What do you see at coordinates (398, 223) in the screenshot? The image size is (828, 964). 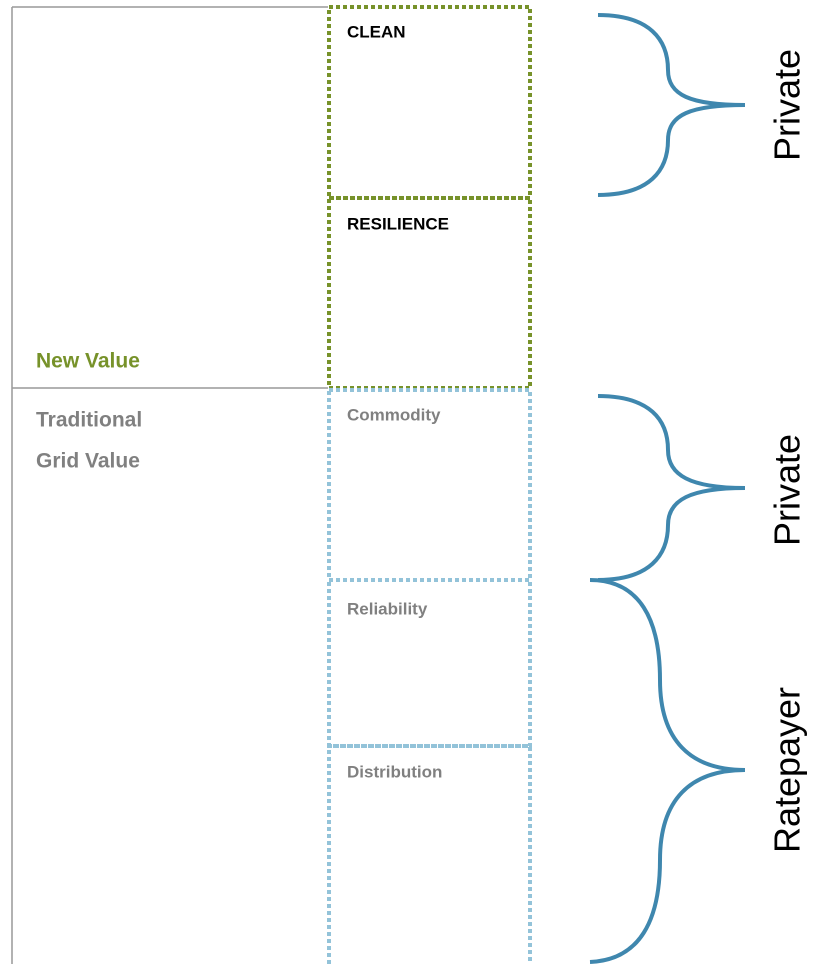 I see `box-label: RESILIENCE` at bounding box center [398, 223].